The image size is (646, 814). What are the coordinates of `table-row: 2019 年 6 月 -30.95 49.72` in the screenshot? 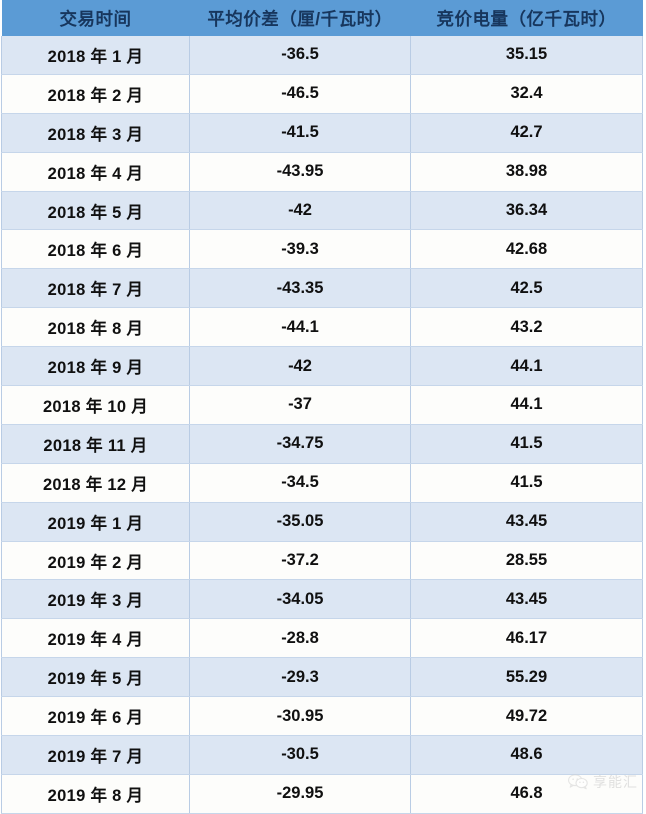 It's located at (322, 716).